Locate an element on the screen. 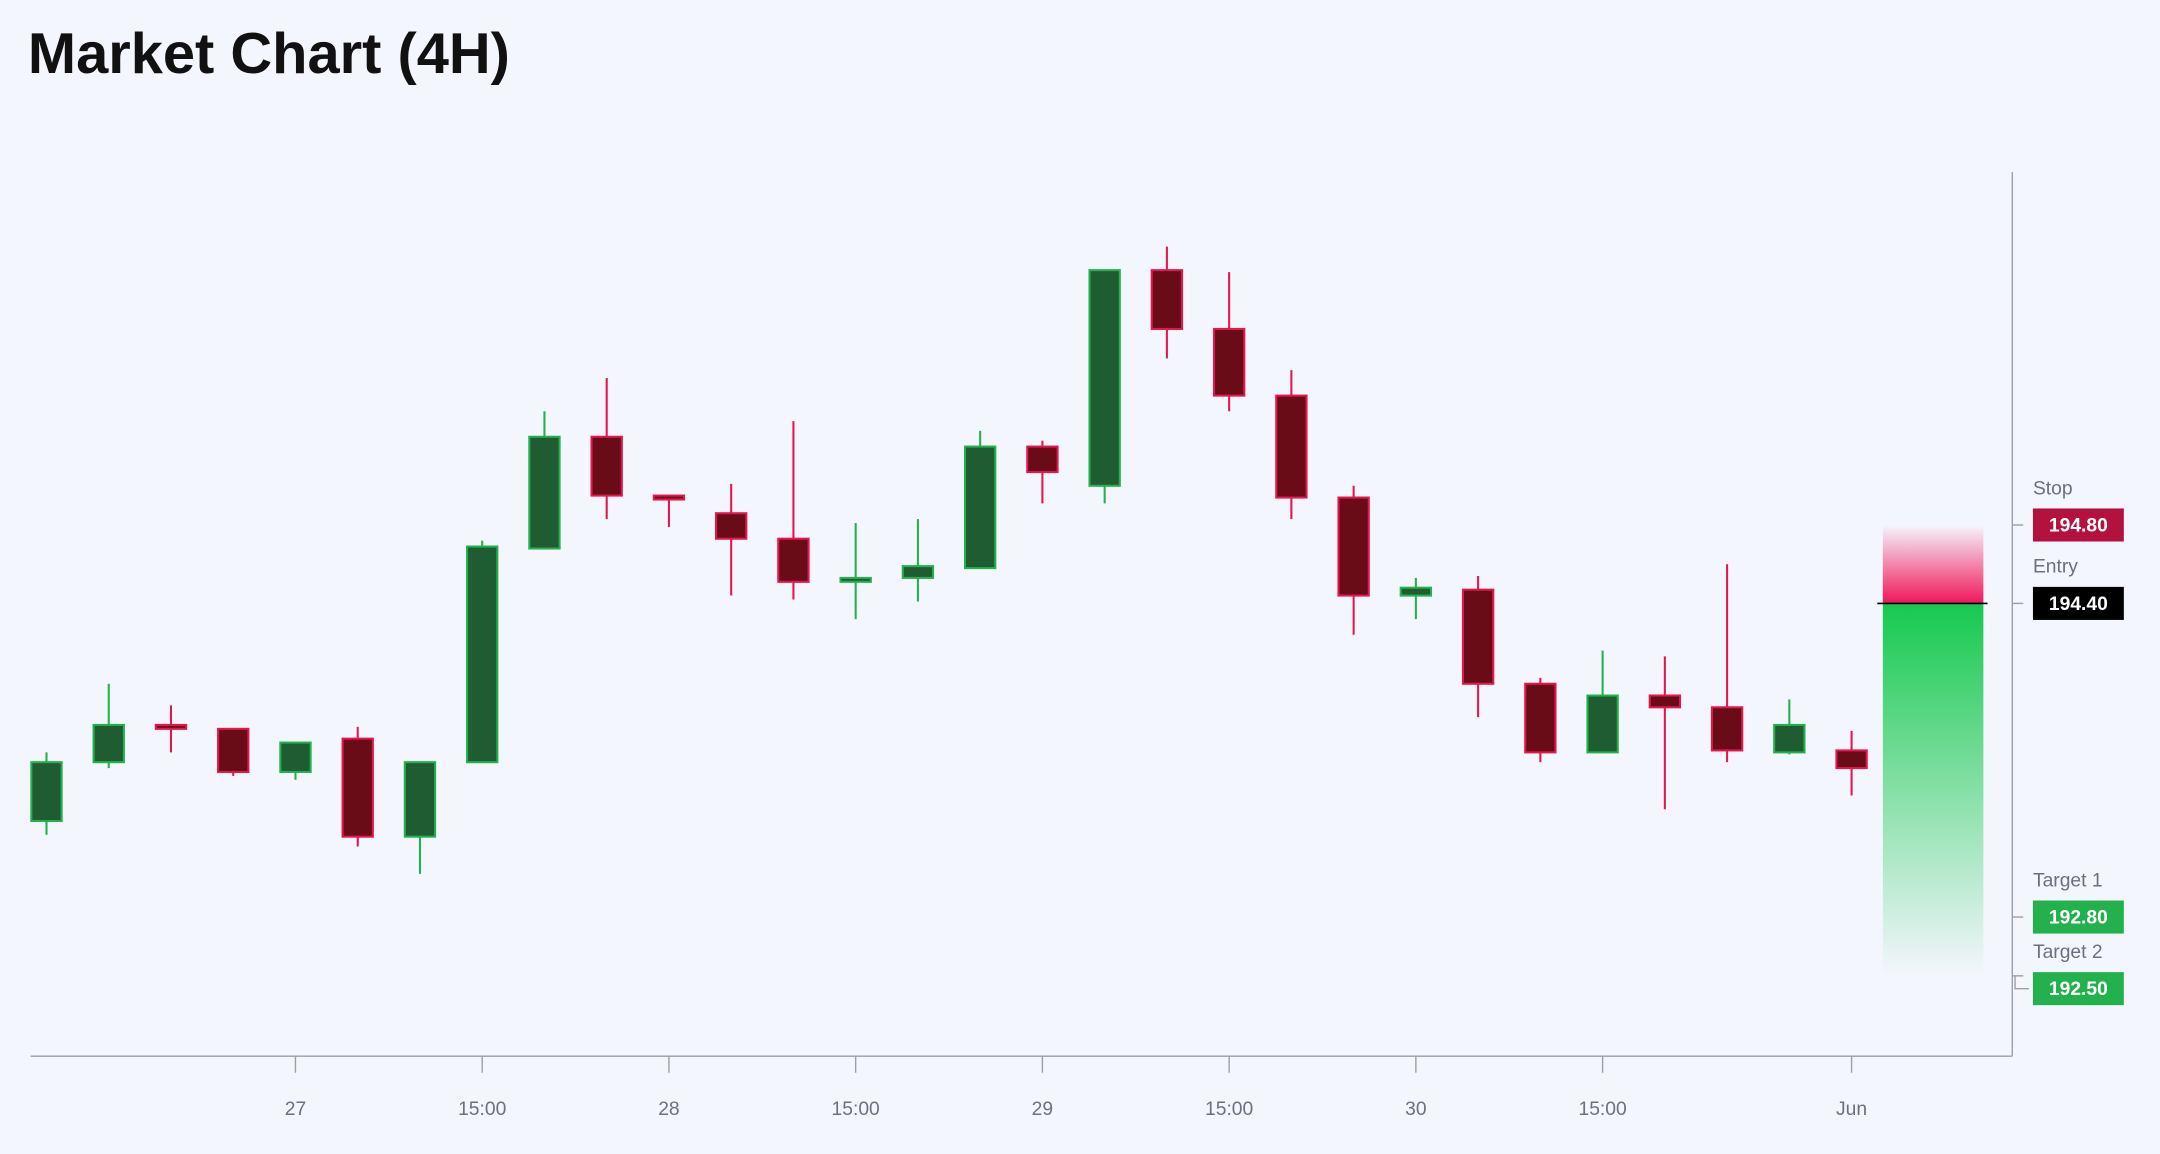  level-name: Stop is located at coordinates (2053, 488).